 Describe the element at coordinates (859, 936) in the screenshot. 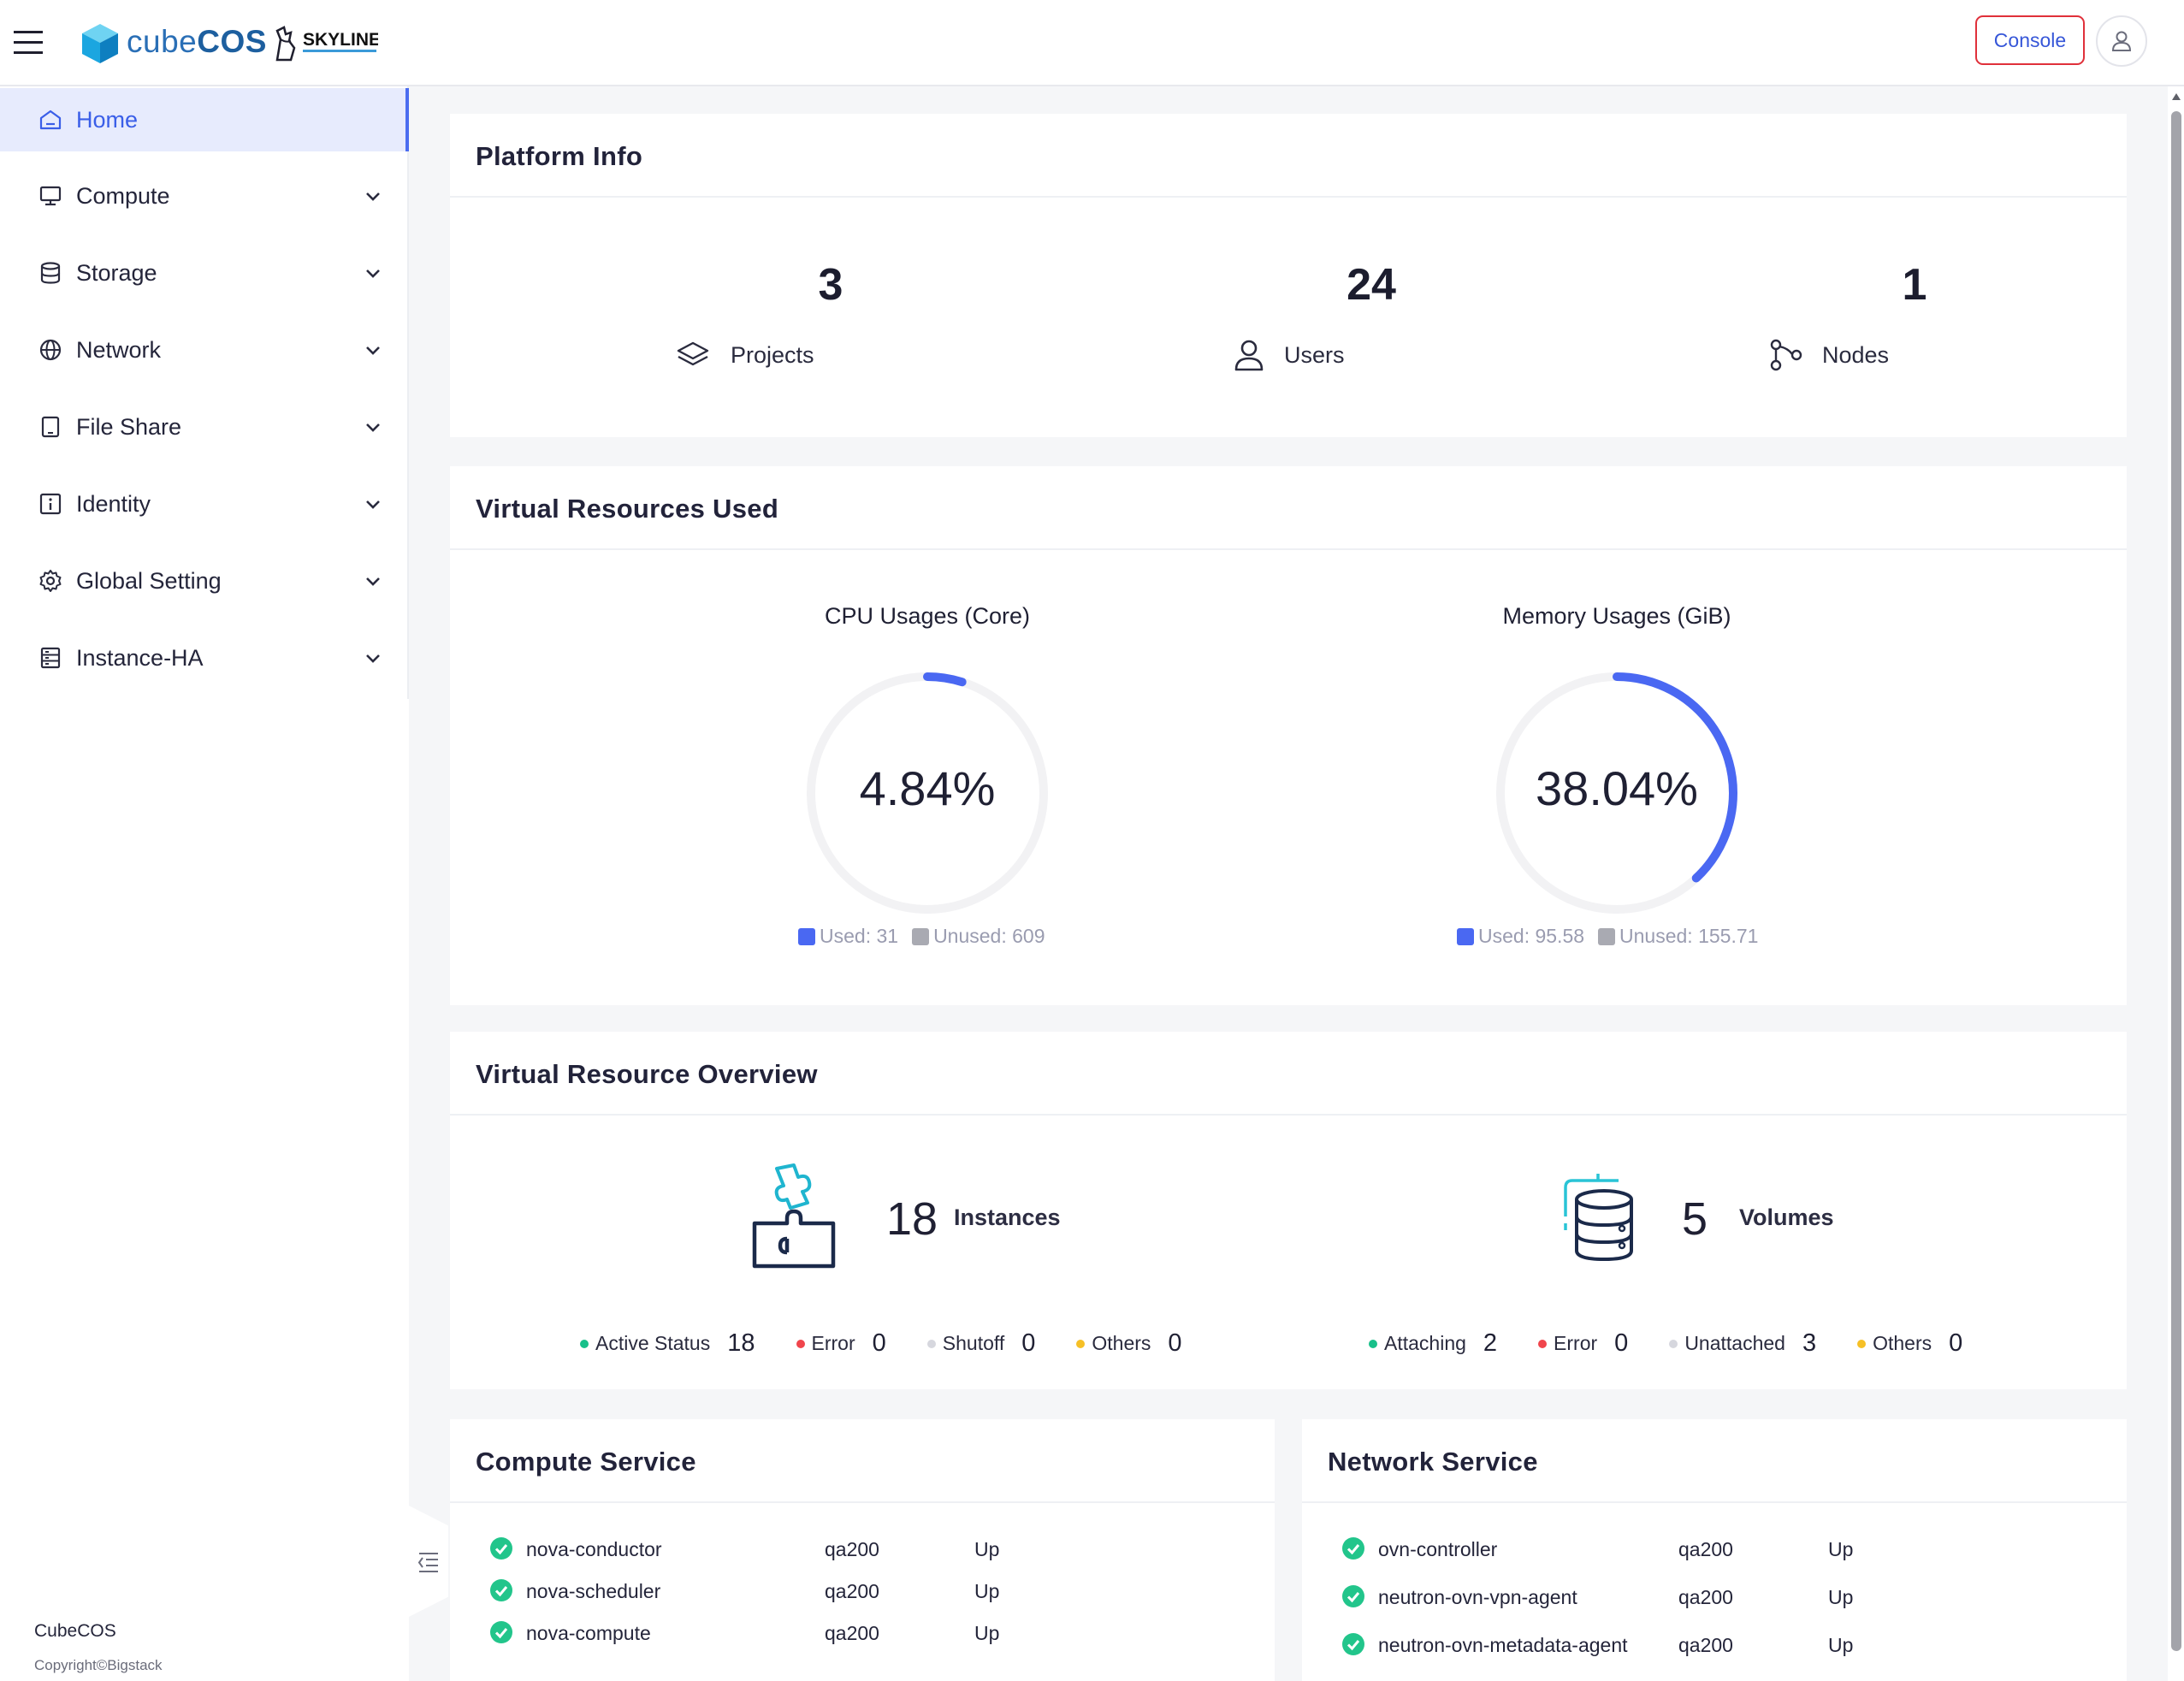

I see `cpu-used-label: Used: 31` at that location.